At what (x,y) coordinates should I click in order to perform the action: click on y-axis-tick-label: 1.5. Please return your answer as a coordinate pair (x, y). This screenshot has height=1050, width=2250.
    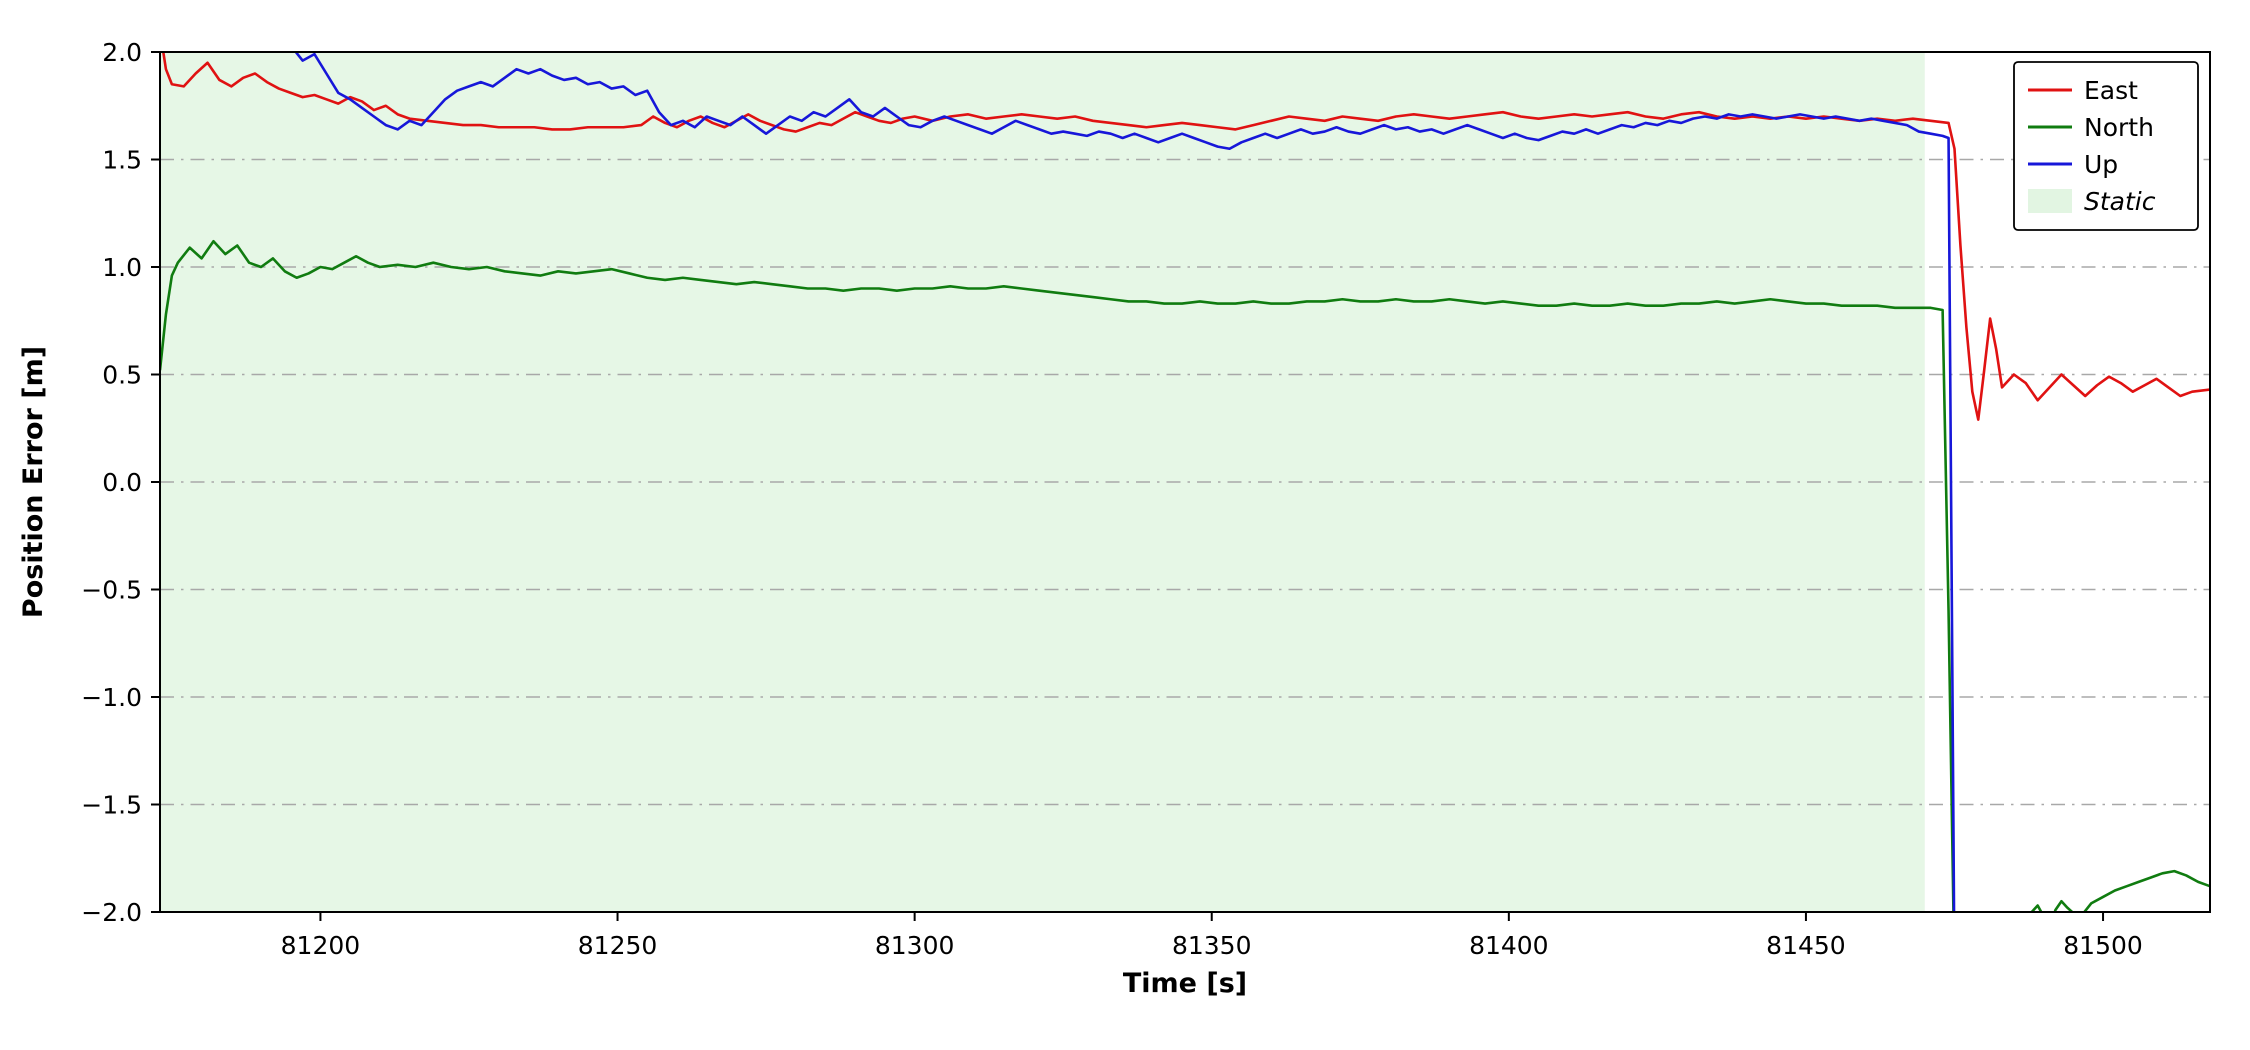
    Looking at the image, I should click on (122, 160).